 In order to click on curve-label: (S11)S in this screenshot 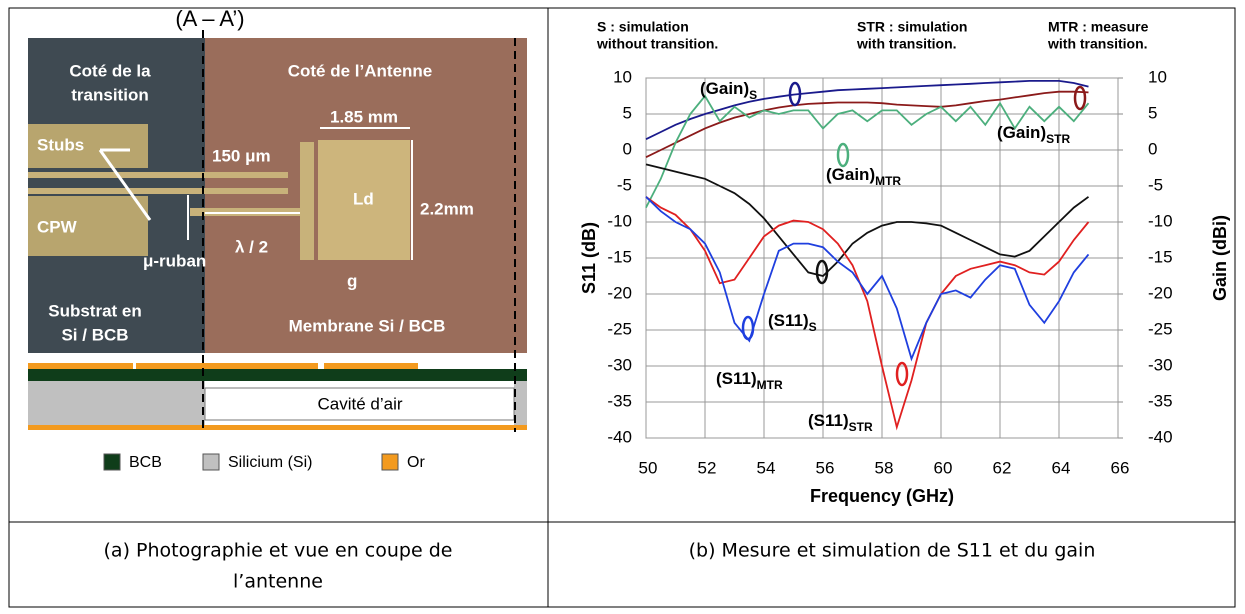, I will do `click(792, 322)`.